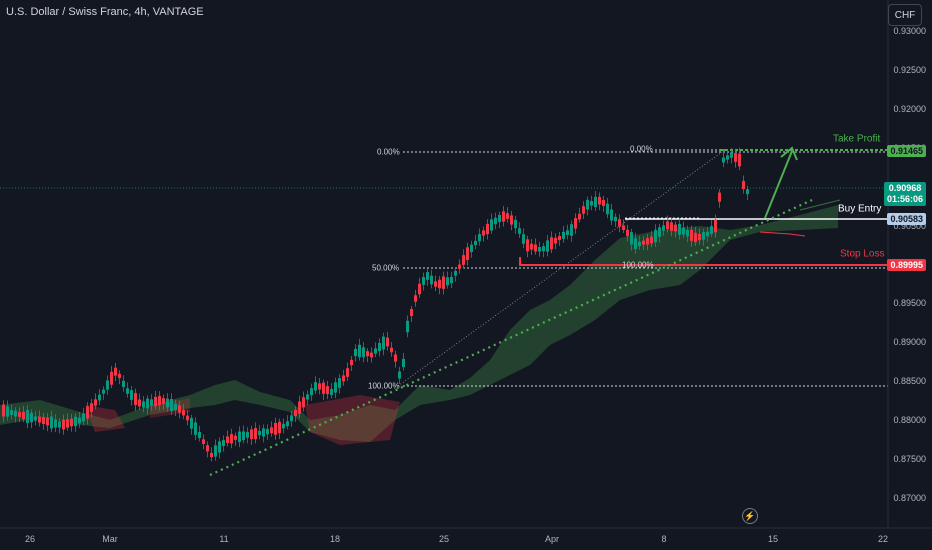 The width and height of the screenshot is (932, 550). What do you see at coordinates (904, 194) in the screenshot?
I see `current-price-tag: 0.90968 01:56:06` at bounding box center [904, 194].